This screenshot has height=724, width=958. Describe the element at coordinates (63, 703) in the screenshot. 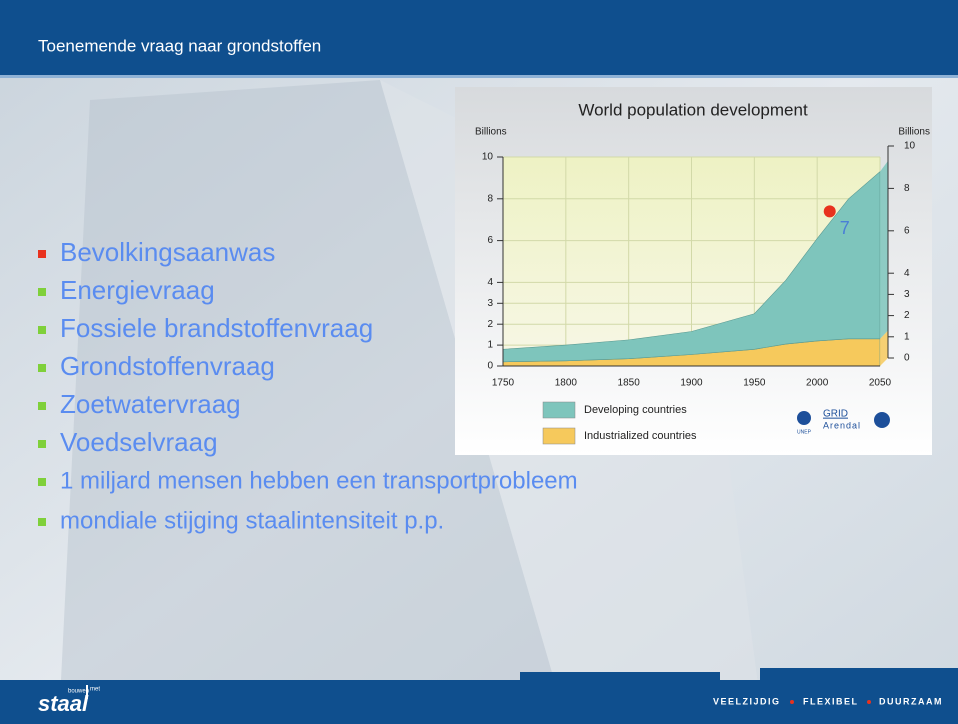

I see `logo: staal` at that location.